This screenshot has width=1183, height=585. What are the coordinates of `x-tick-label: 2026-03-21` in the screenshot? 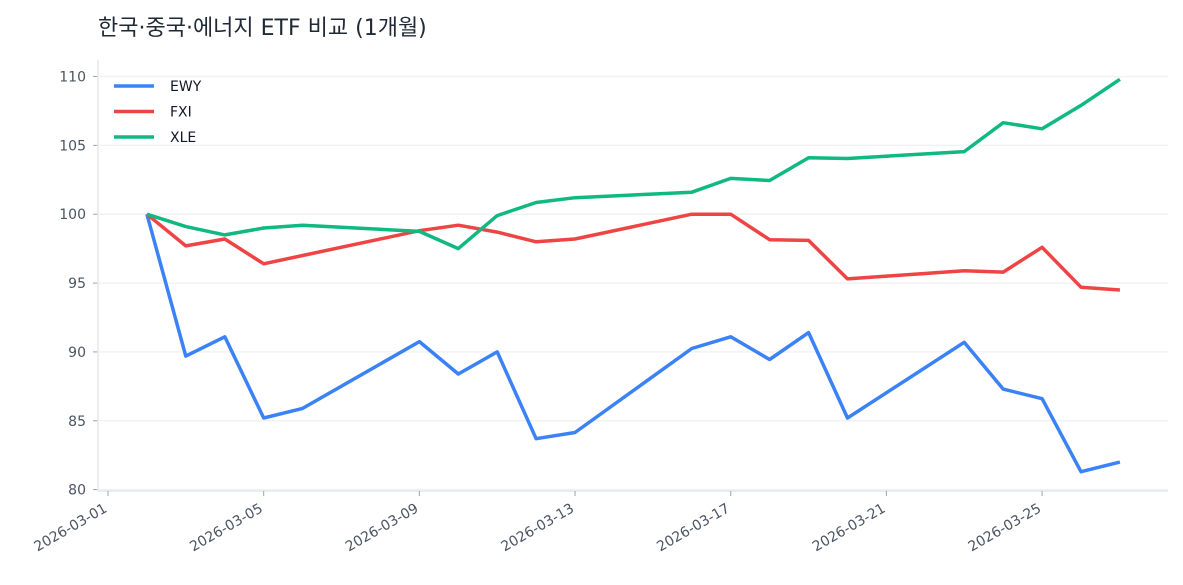 It's located at (849, 528).